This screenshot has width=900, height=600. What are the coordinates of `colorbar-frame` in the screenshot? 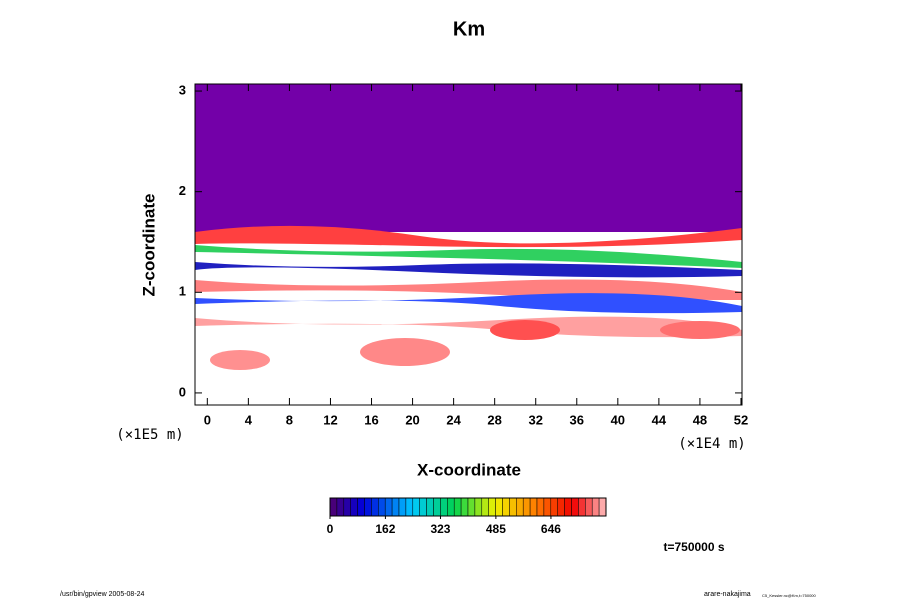 It's located at (468, 507).